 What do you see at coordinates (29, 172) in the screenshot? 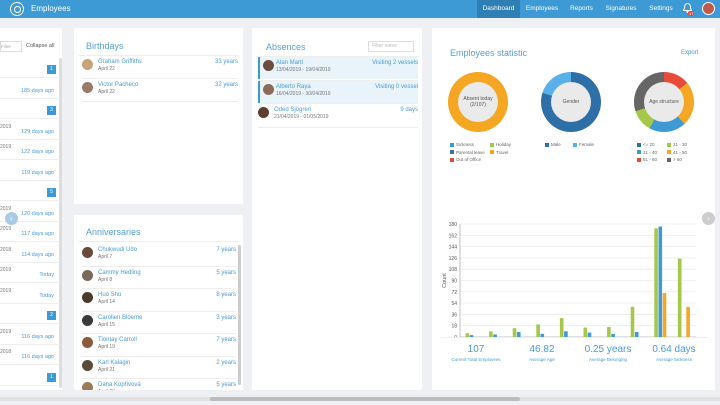
I see `left-list-row: 119 days ago` at bounding box center [29, 172].